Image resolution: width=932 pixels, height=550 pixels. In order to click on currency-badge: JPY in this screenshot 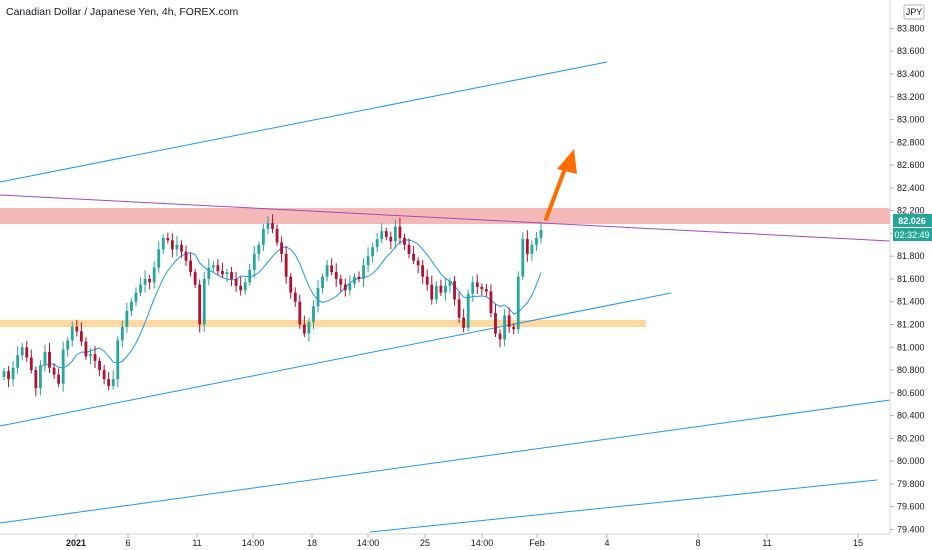, I will do `click(914, 12)`.